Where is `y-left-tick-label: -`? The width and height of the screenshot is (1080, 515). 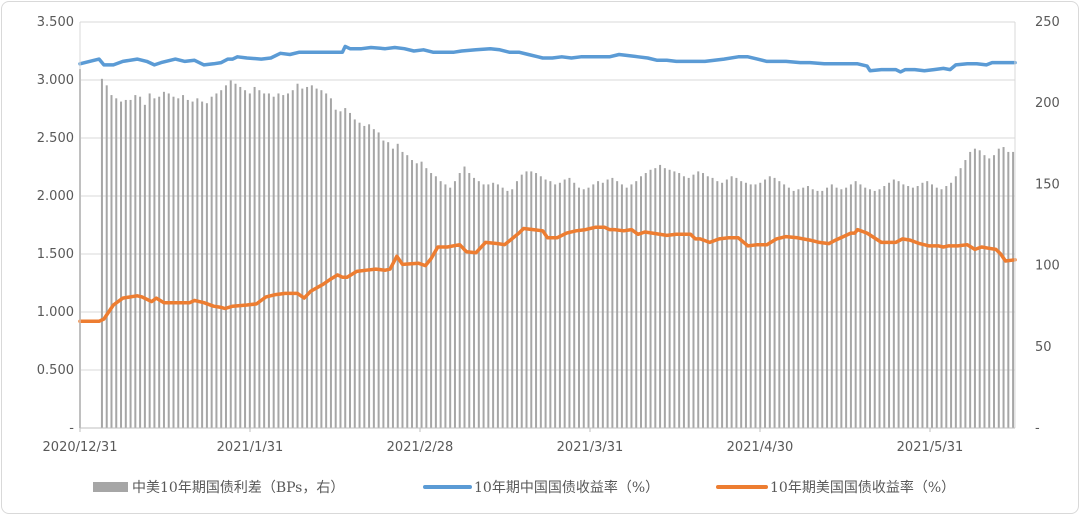
y-left-tick-label: - is located at coordinates (71, 428).